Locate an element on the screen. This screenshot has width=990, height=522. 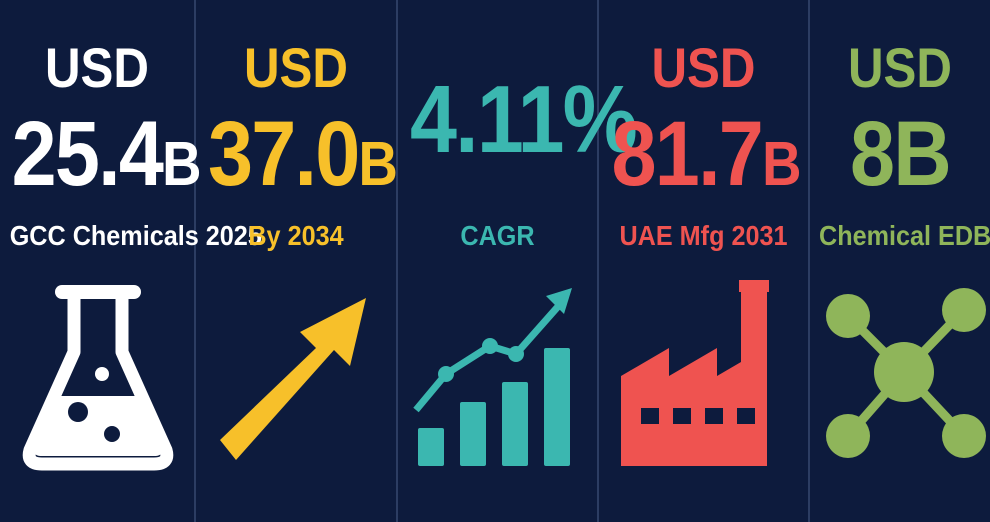
stat-label: CAGR is located at coordinates (497, 235).